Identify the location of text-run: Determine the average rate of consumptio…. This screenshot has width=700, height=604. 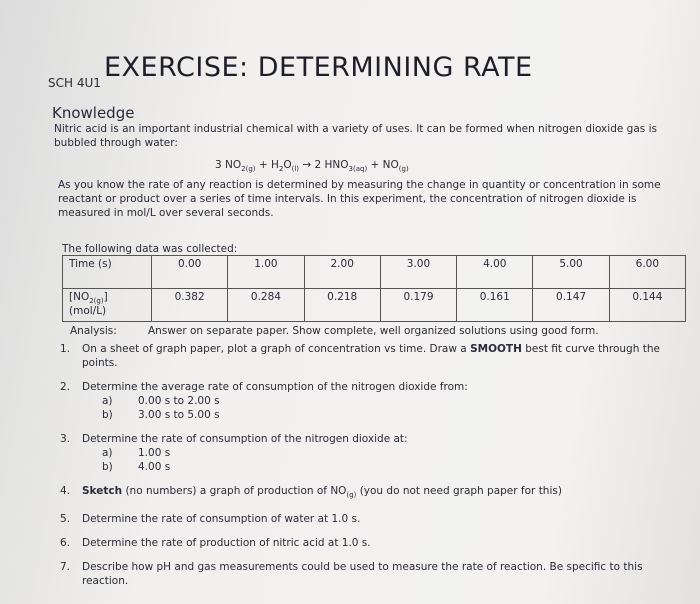
(275, 387).